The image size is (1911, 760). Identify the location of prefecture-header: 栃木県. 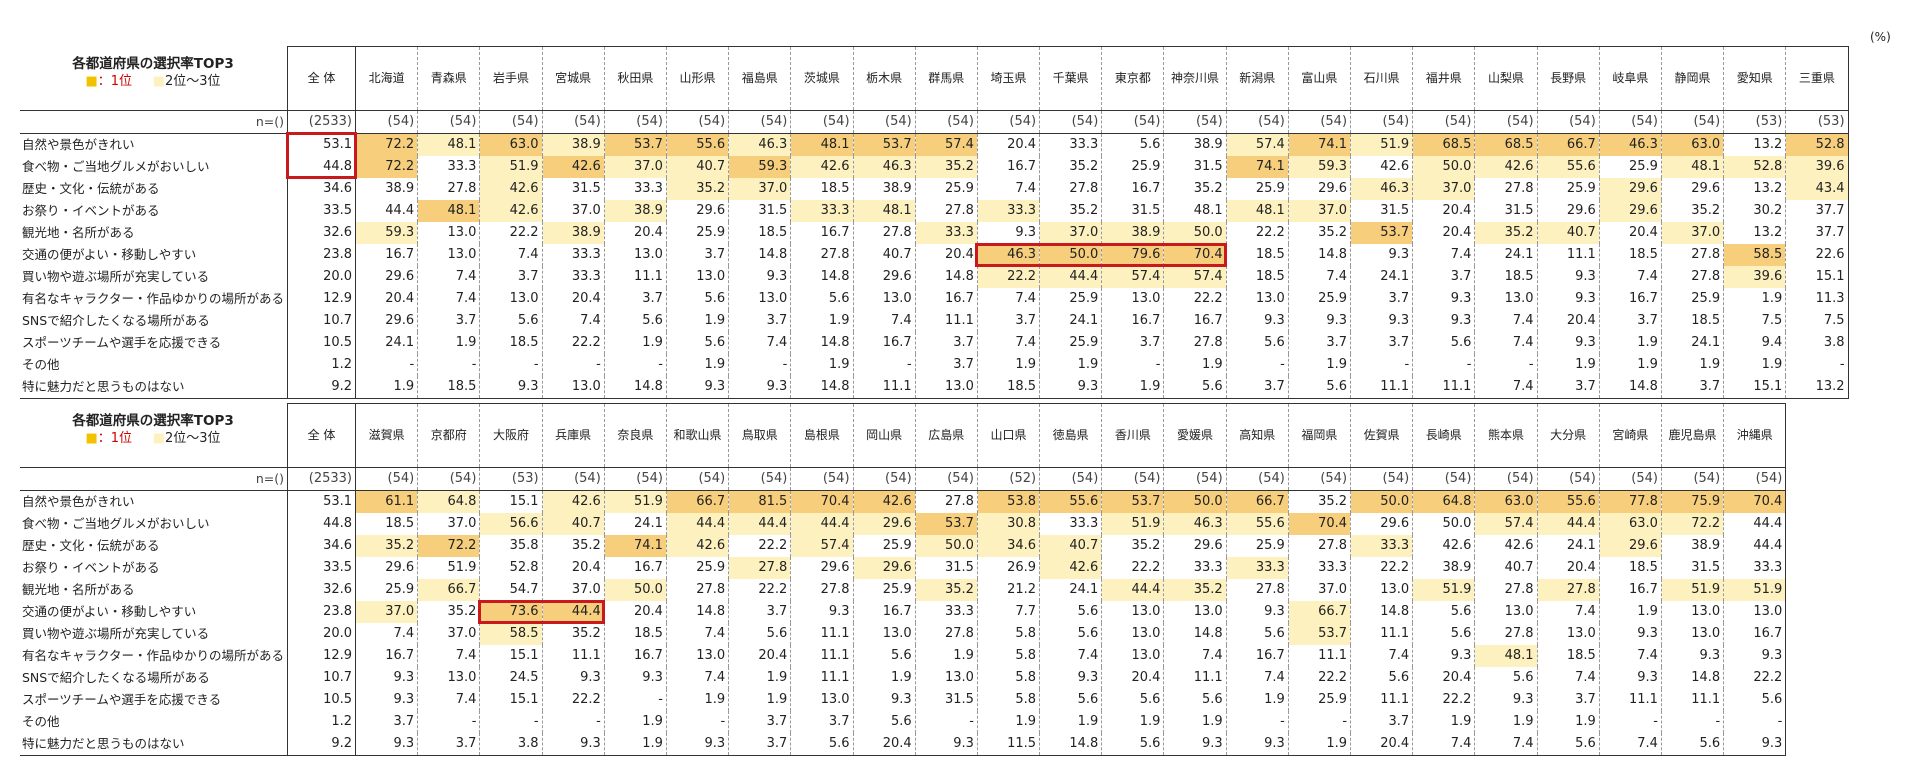
(884, 78).